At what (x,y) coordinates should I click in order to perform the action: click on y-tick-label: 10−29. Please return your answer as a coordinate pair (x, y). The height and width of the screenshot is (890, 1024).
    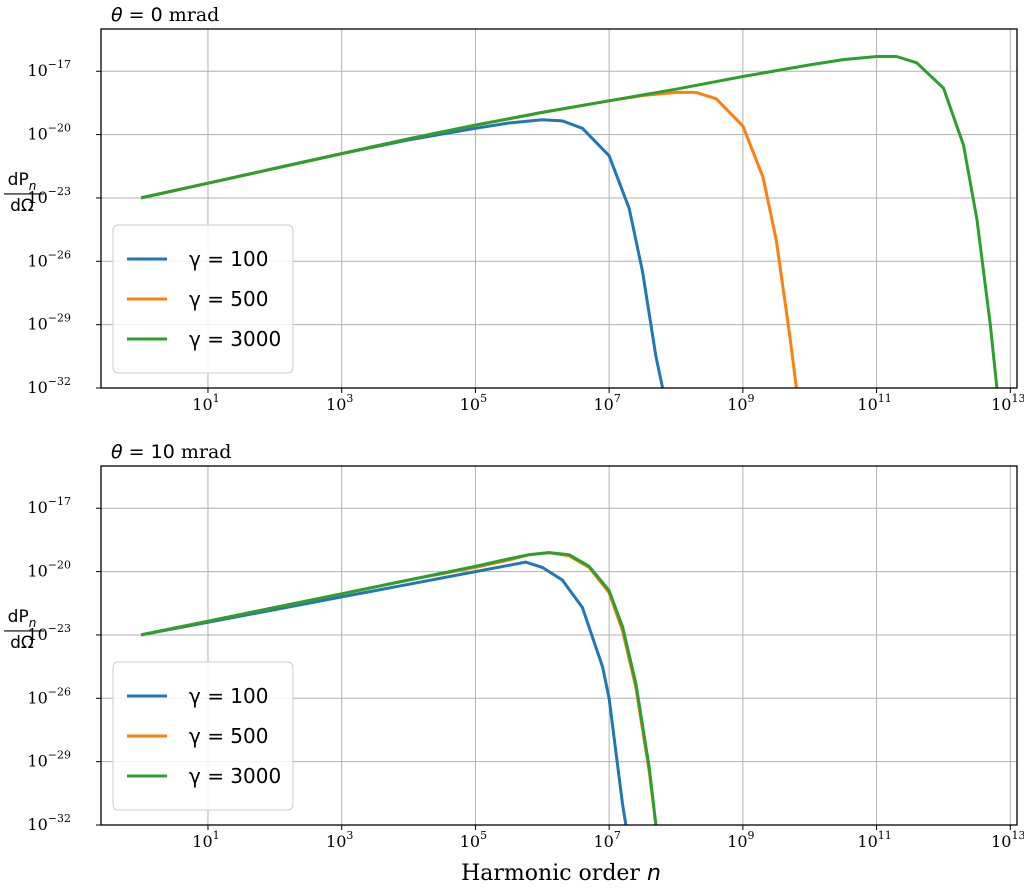
    Looking at the image, I should click on (49, 760).